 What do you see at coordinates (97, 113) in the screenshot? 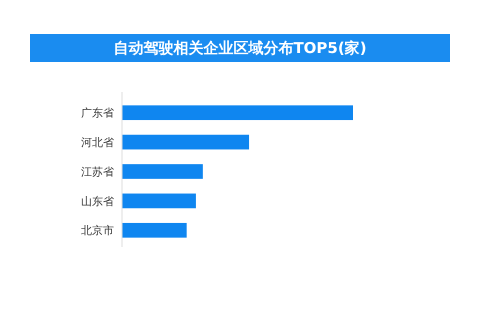
I see `y-tick-label: 广东省` at bounding box center [97, 113].